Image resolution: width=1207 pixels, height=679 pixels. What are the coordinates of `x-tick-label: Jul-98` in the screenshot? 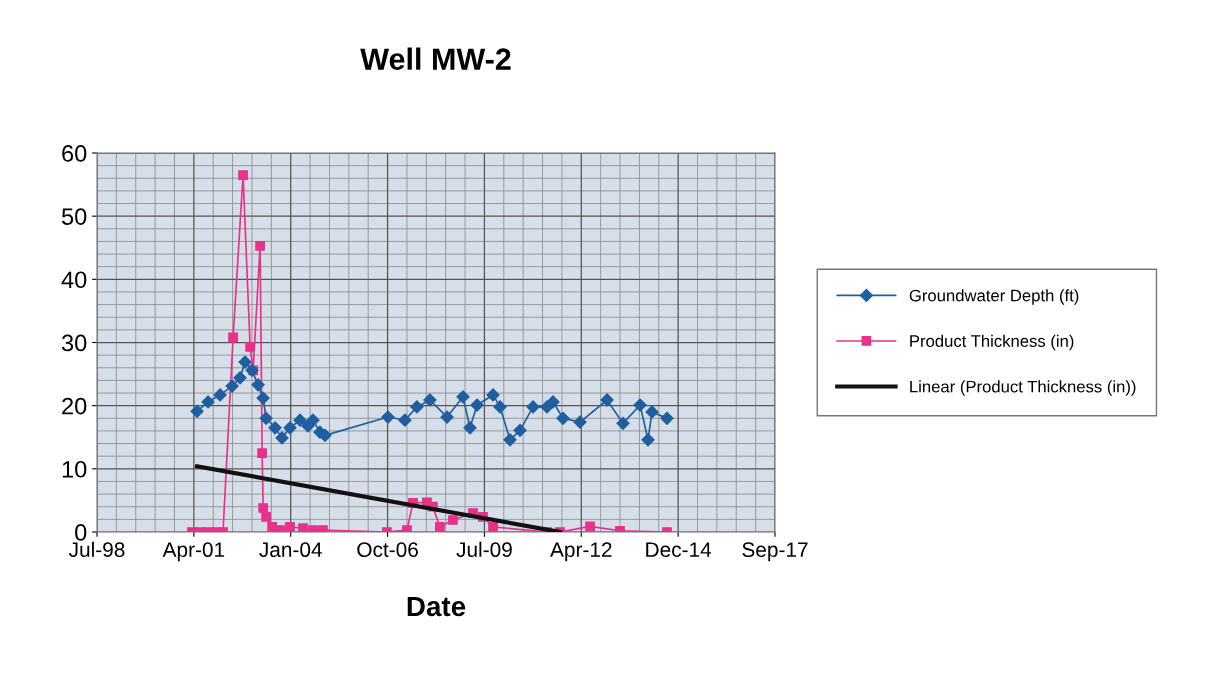 It's located at (96, 549).